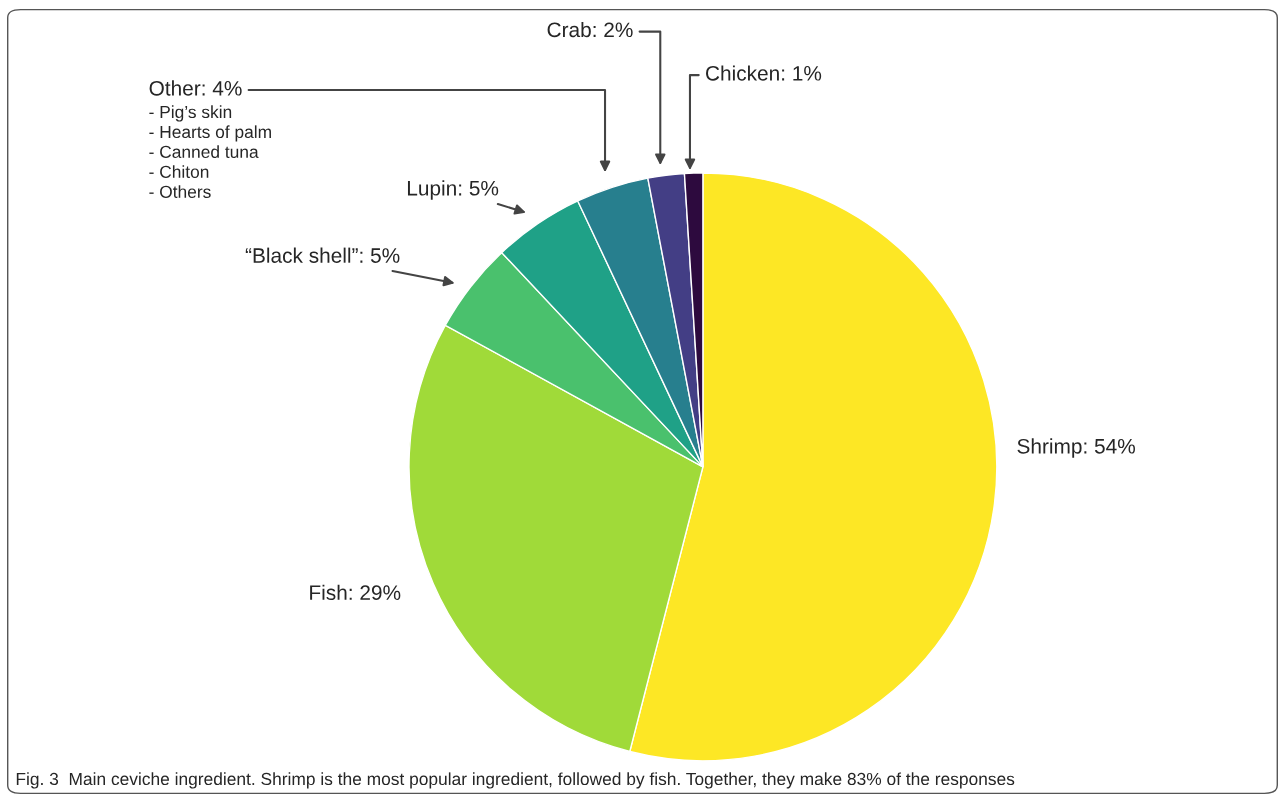 This screenshot has height=803, width=1285. What do you see at coordinates (764, 73) in the screenshot?
I see `slice-label: Chicken: 1%` at bounding box center [764, 73].